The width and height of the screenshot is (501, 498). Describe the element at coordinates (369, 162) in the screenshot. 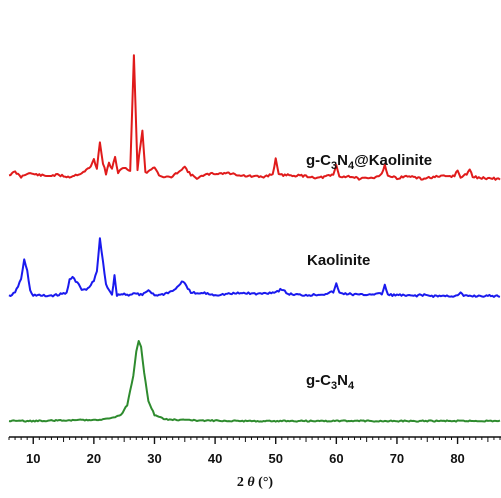

I see `series-label-gc3n4-kaolinite: g-C3N4@Kaolinite` at that location.